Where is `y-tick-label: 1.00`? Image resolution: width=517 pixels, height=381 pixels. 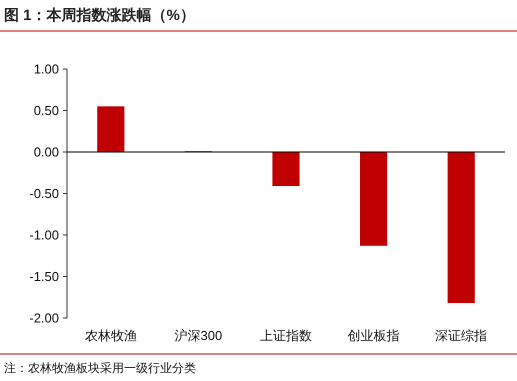
y-tick-label: 1.00 is located at coordinates (46, 69).